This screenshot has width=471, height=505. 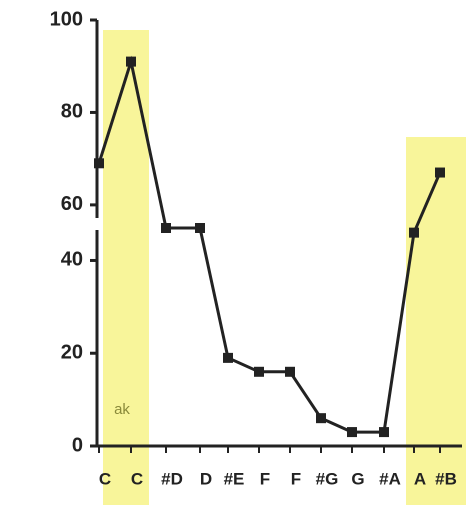 What do you see at coordinates (327, 478) in the screenshot?
I see `x-tick-label: #G` at bounding box center [327, 478].